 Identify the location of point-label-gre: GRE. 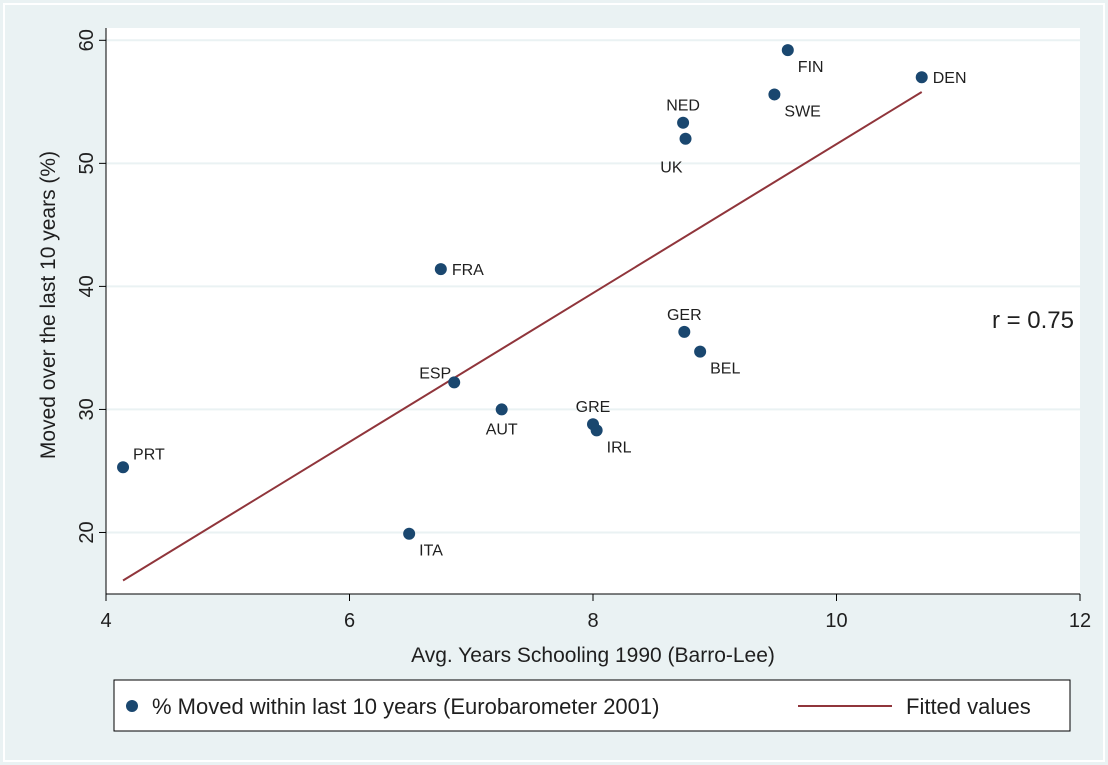
(593, 407).